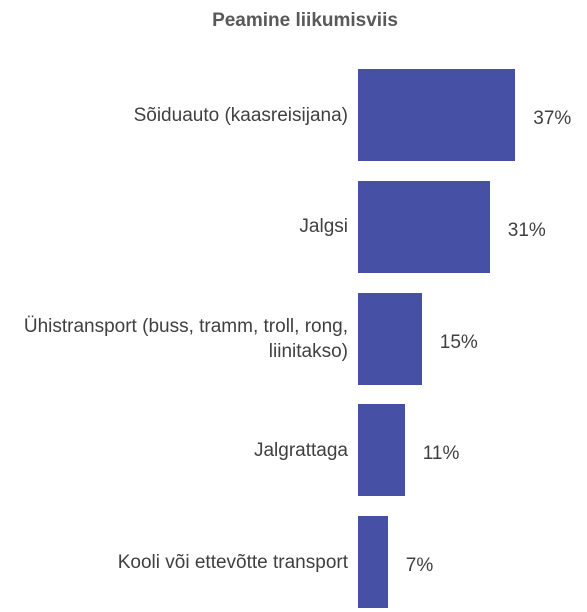 The height and width of the screenshot is (612, 587). What do you see at coordinates (526, 230) in the screenshot?
I see `value-label: 31%` at bounding box center [526, 230].